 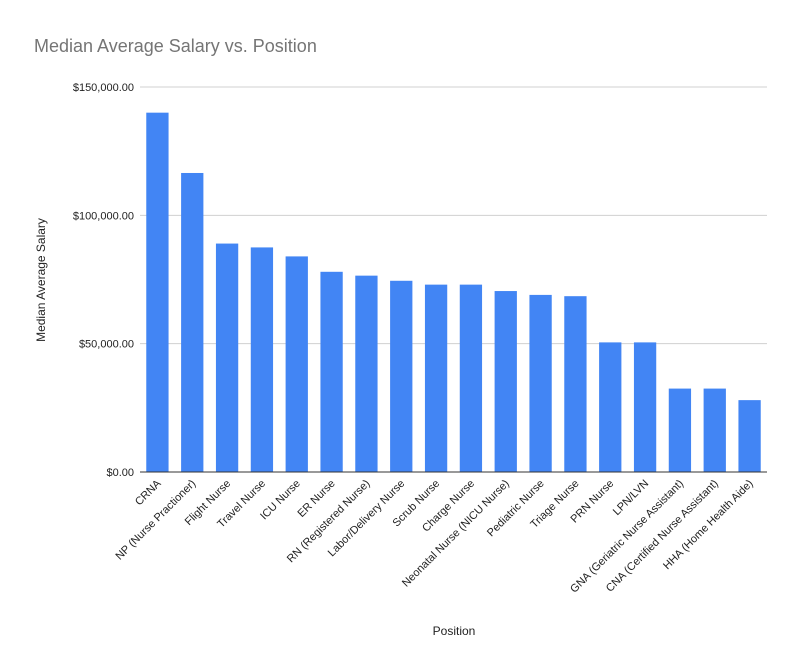 I want to click on y-axis-title: Median Average Salary, so click(x=41, y=280).